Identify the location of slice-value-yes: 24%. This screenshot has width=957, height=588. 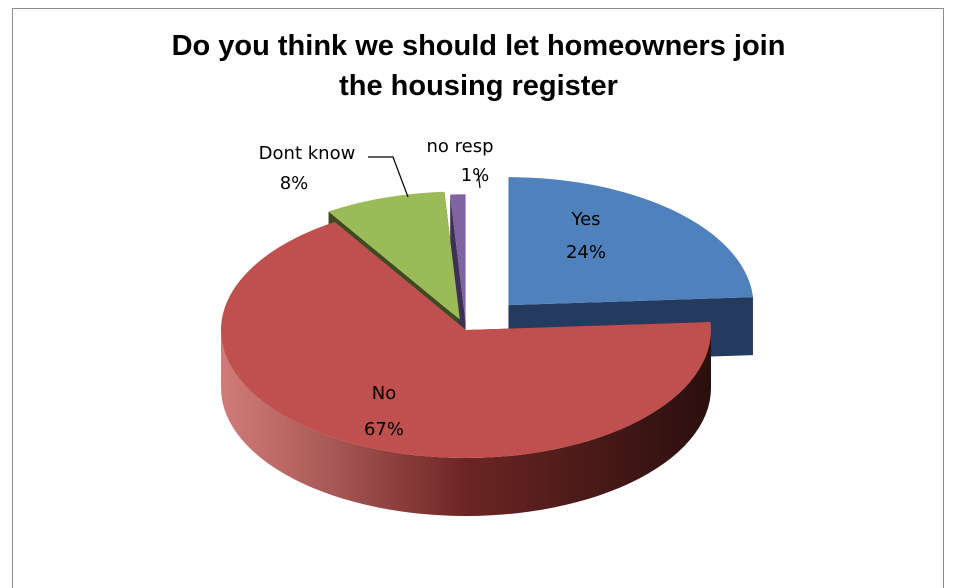
(586, 252).